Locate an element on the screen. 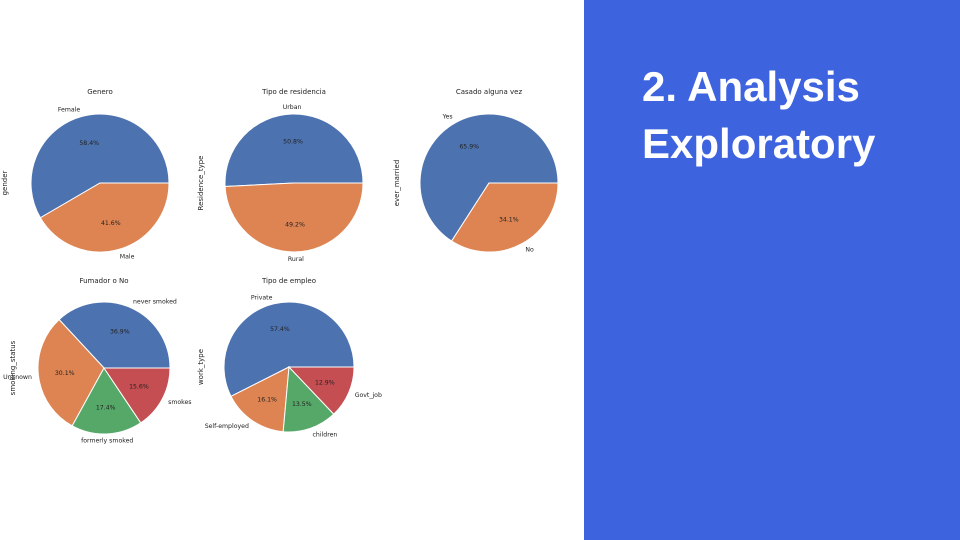 Image resolution: width=960 pixels, height=540 pixels. pie-slice-smokes is located at coordinates (137, 395).